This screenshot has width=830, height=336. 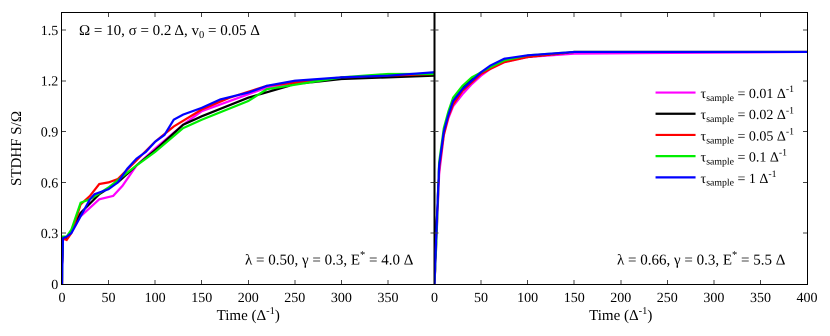 What do you see at coordinates (49, 31) in the screenshot?
I see `y-tick-label: 1.5` at bounding box center [49, 31].